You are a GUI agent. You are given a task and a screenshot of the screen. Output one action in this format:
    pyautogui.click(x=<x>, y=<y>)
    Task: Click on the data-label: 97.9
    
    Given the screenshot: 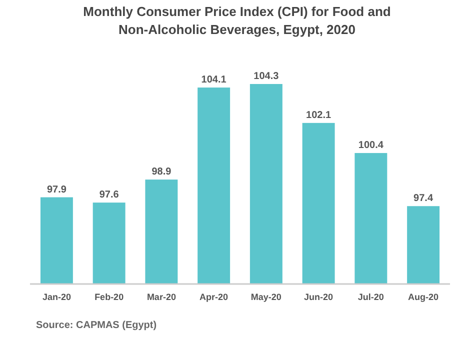 What is the action you would take?
    pyautogui.click(x=56, y=190)
    